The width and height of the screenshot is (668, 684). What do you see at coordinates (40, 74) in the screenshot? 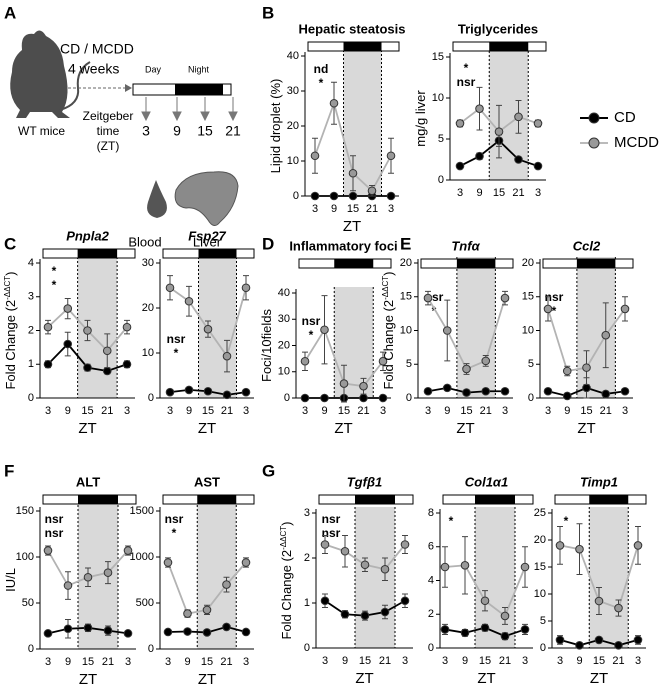
I see `mouse-icon` at bounding box center [40, 74].